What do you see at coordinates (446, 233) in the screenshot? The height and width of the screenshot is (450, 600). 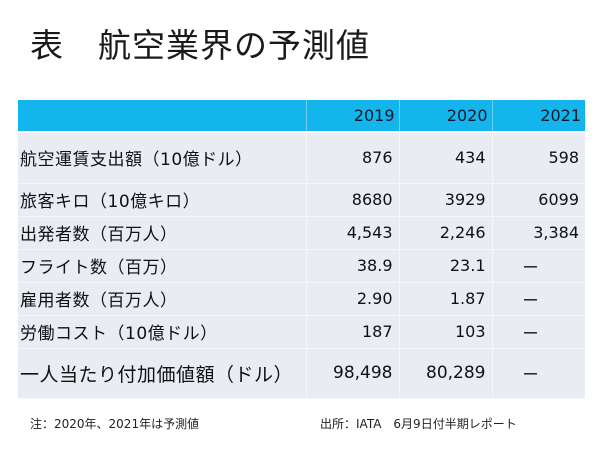 I see `cell-2020: 2,246` at bounding box center [446, 233].